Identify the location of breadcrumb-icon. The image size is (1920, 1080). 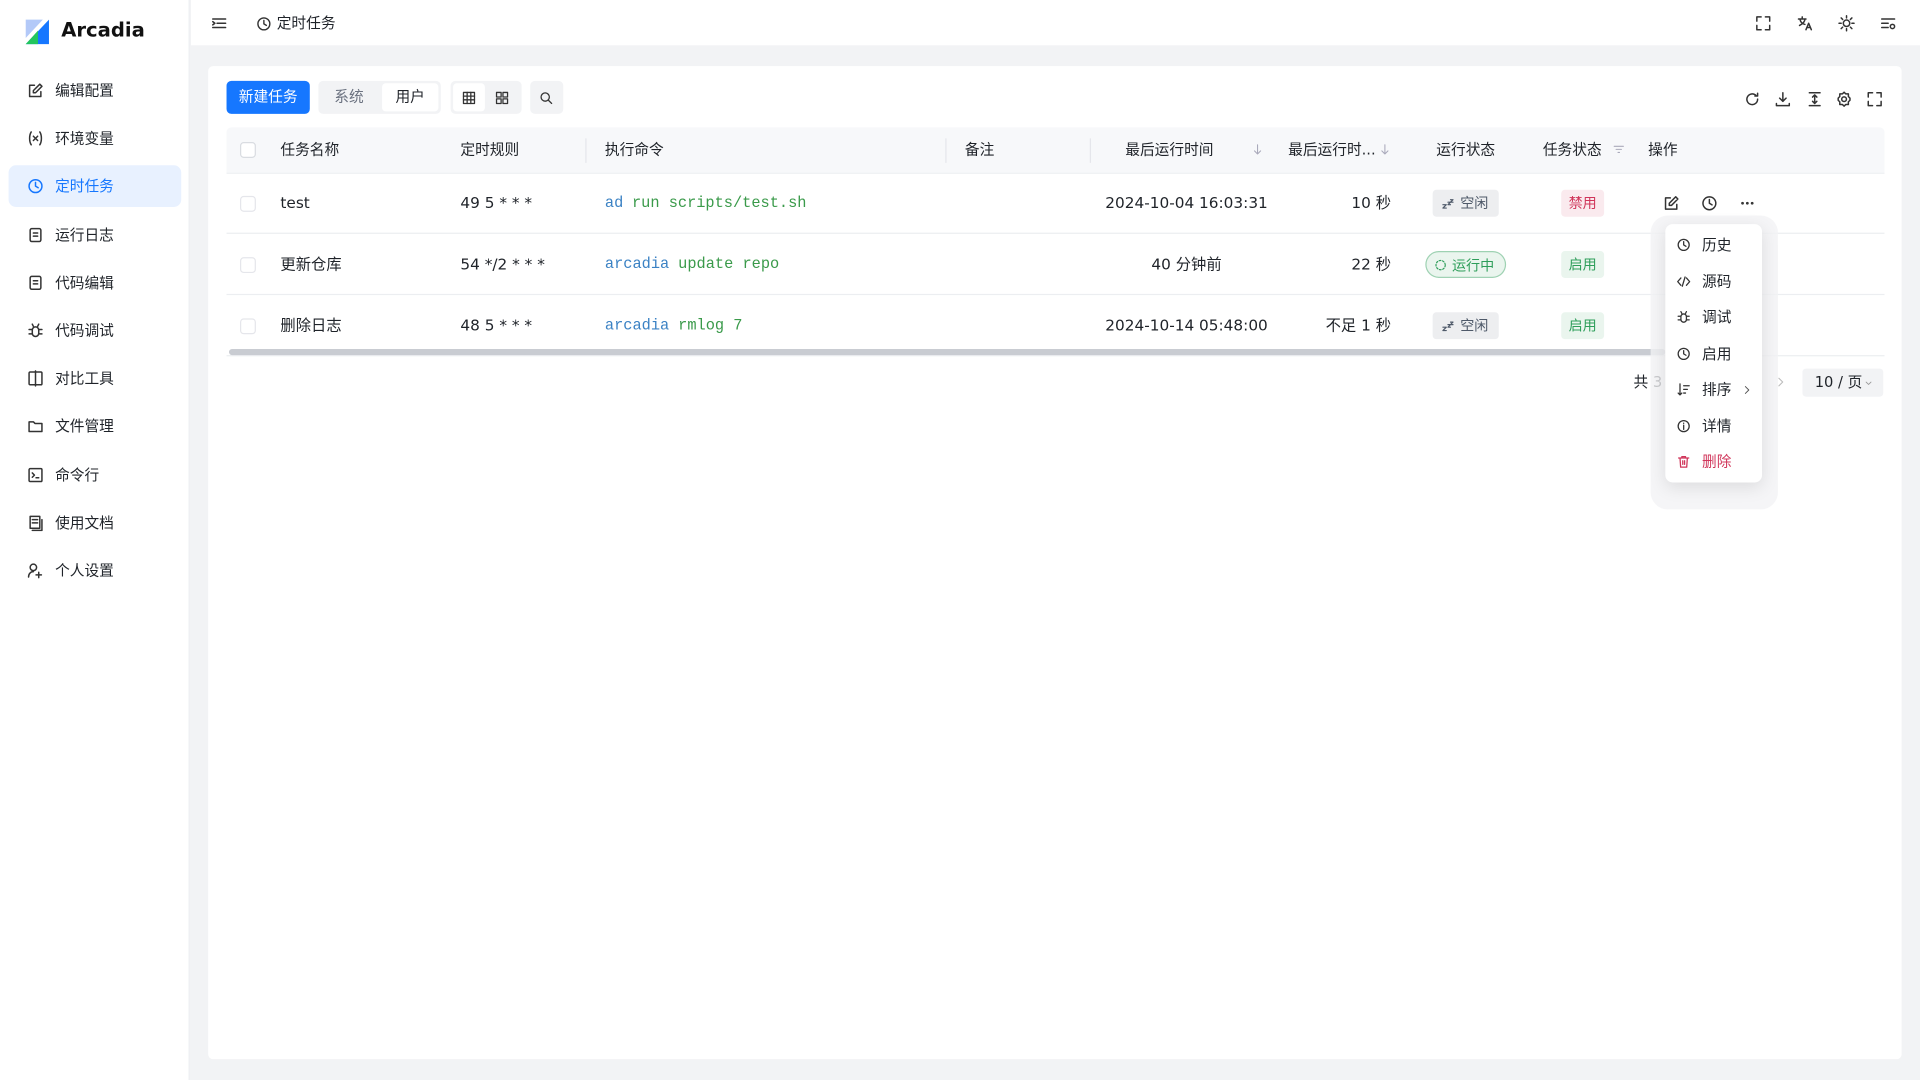
(263, 23).